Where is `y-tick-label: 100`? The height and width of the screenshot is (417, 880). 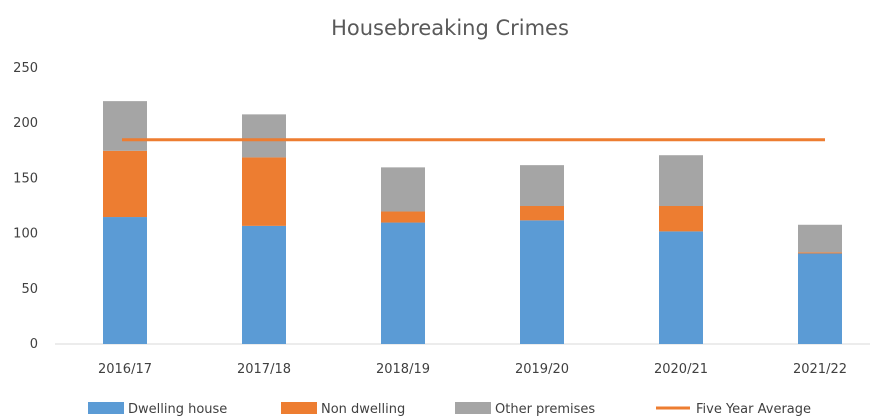
y-tick-label: 100 is located at coordinates (25, 234).